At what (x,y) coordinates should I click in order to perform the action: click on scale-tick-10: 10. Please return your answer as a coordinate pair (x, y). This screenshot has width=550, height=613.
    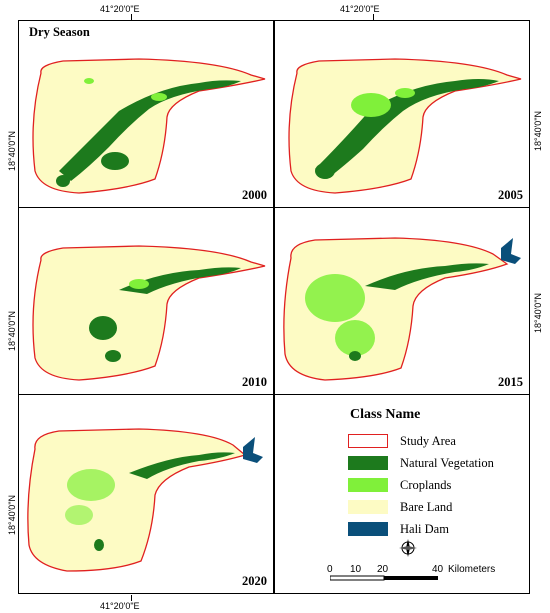
    Looking at the image, I should click on (356, 569).